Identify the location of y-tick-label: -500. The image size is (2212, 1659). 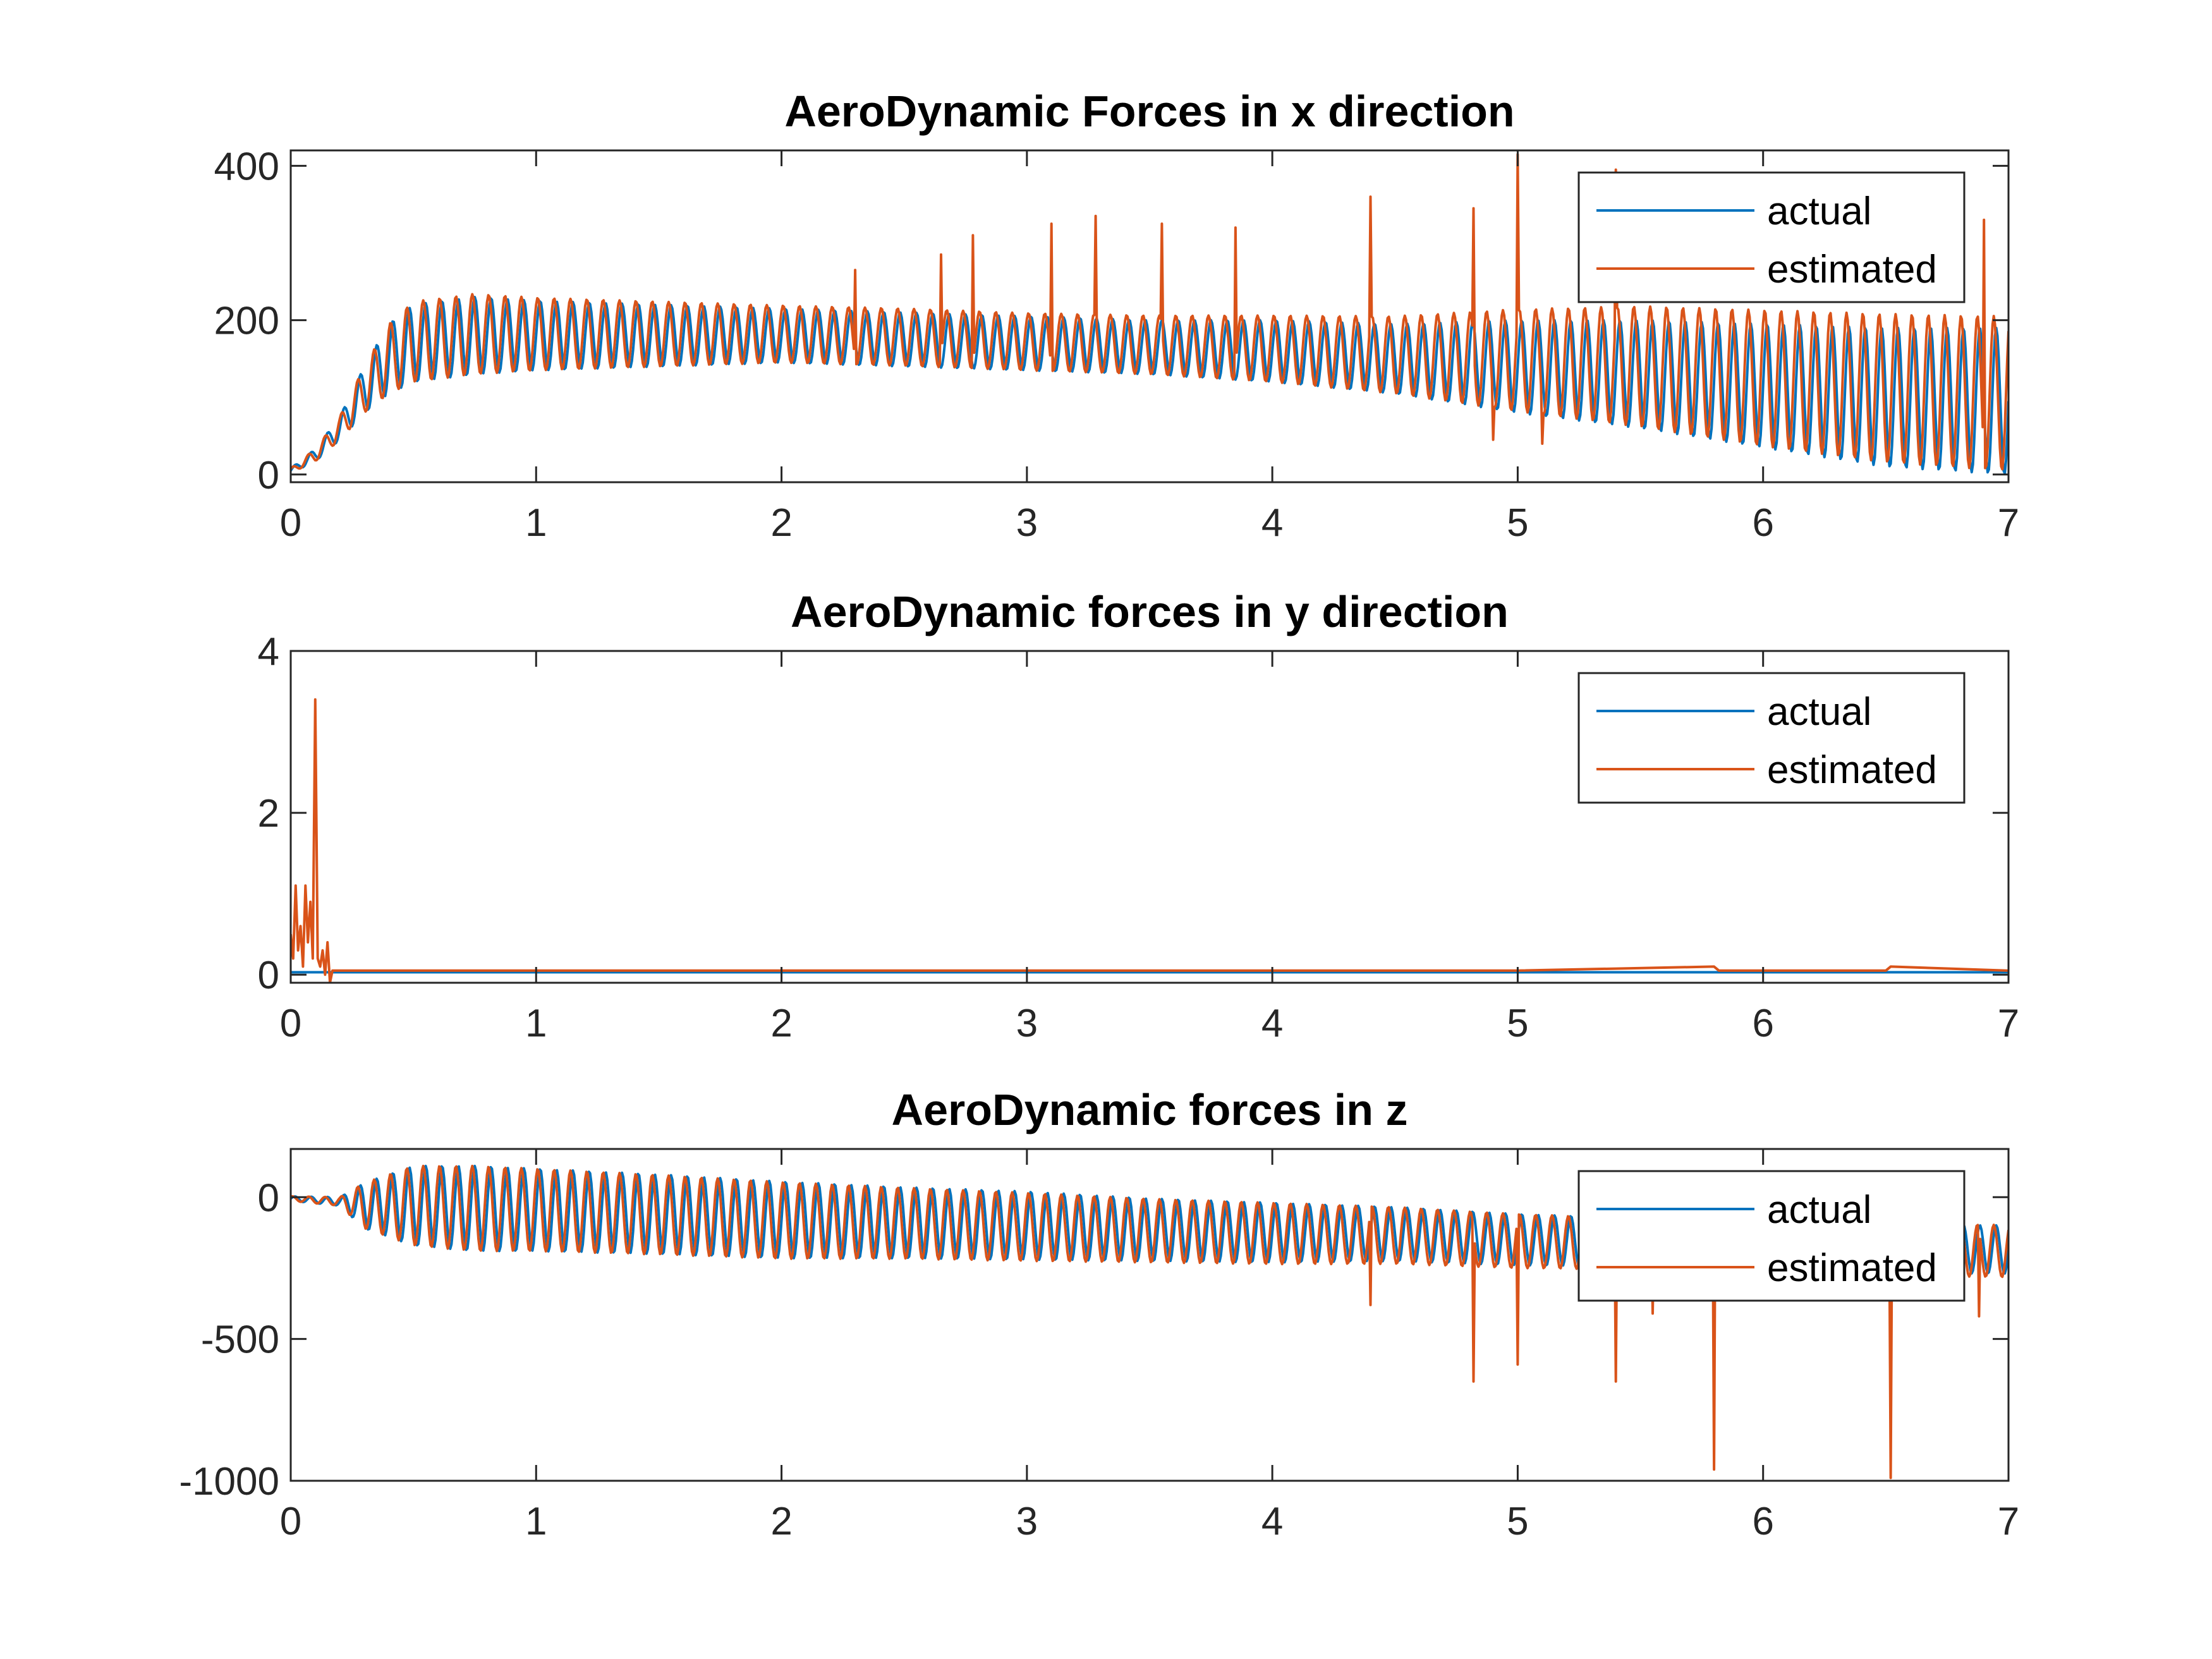
(240, 1340).